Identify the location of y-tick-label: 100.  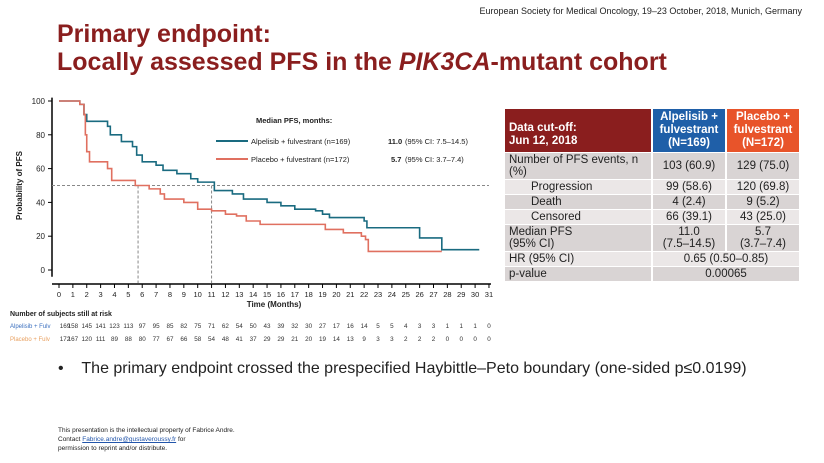
(39, 101).